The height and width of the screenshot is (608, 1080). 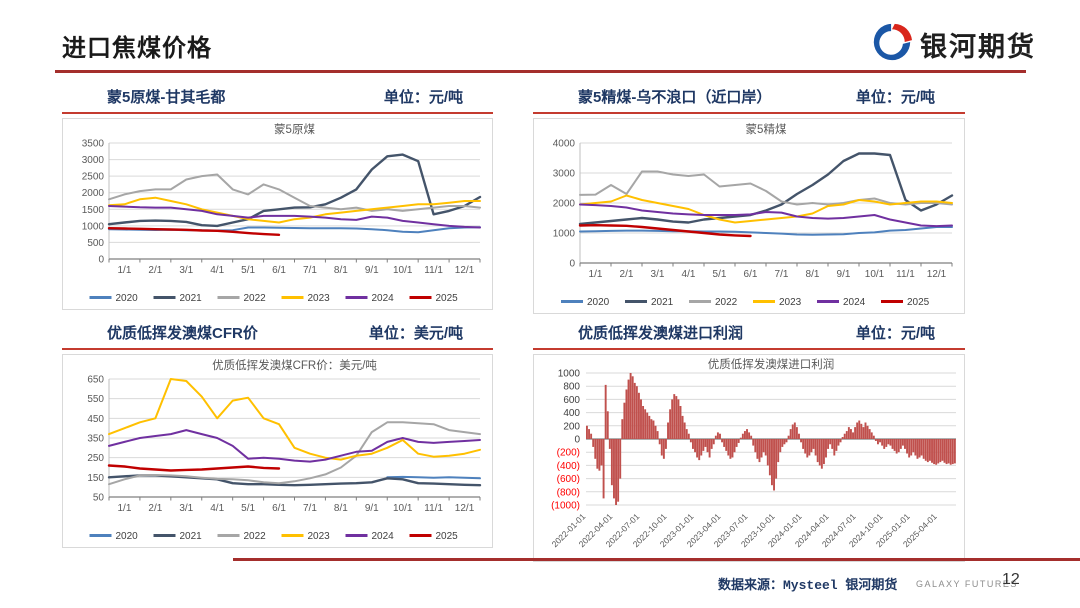 What do you see at coordinates (568, 453) in the screenshot?
I see `y-tick-label: (200)` at bounding box center [568, 453].